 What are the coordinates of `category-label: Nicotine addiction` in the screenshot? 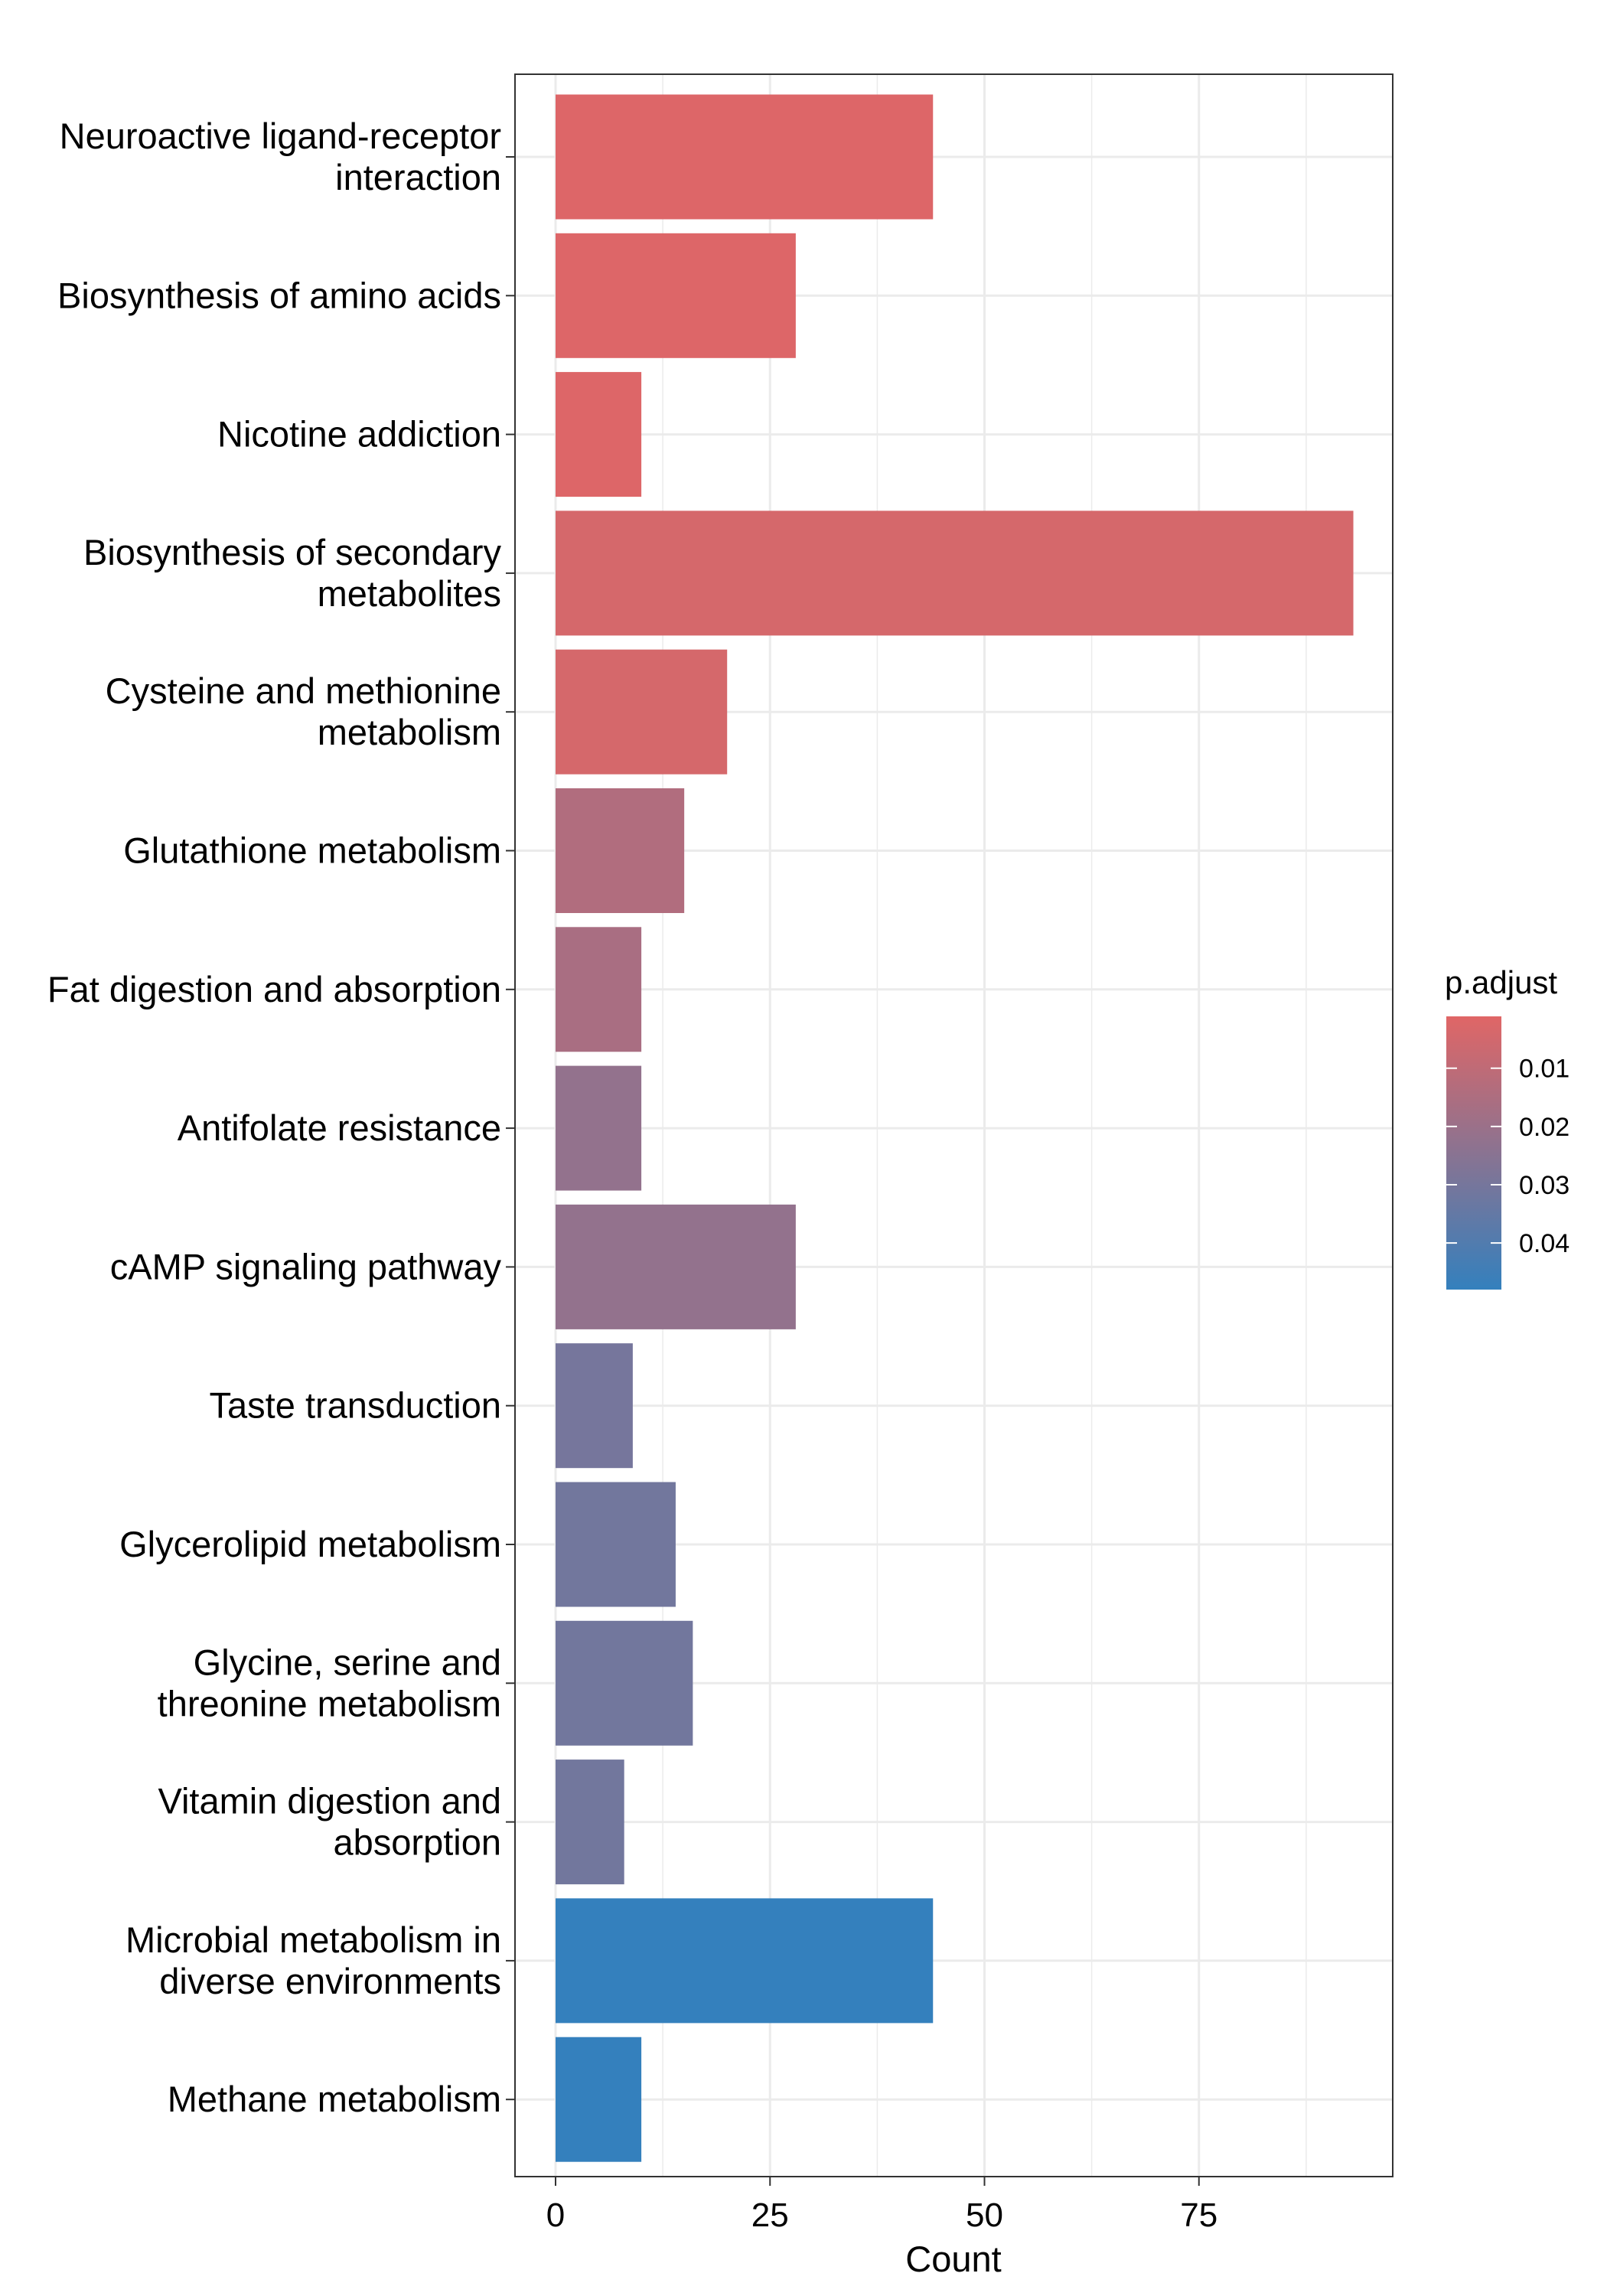 It's located at (359, 434).